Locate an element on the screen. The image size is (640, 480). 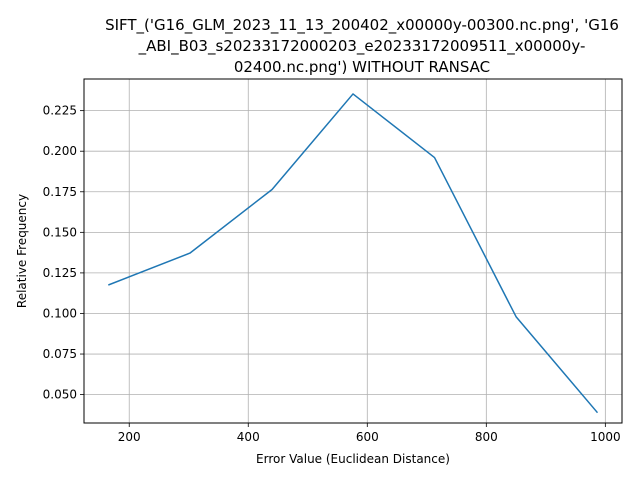
y-tick-label: 0.050 is located at coordinates (60, 395).